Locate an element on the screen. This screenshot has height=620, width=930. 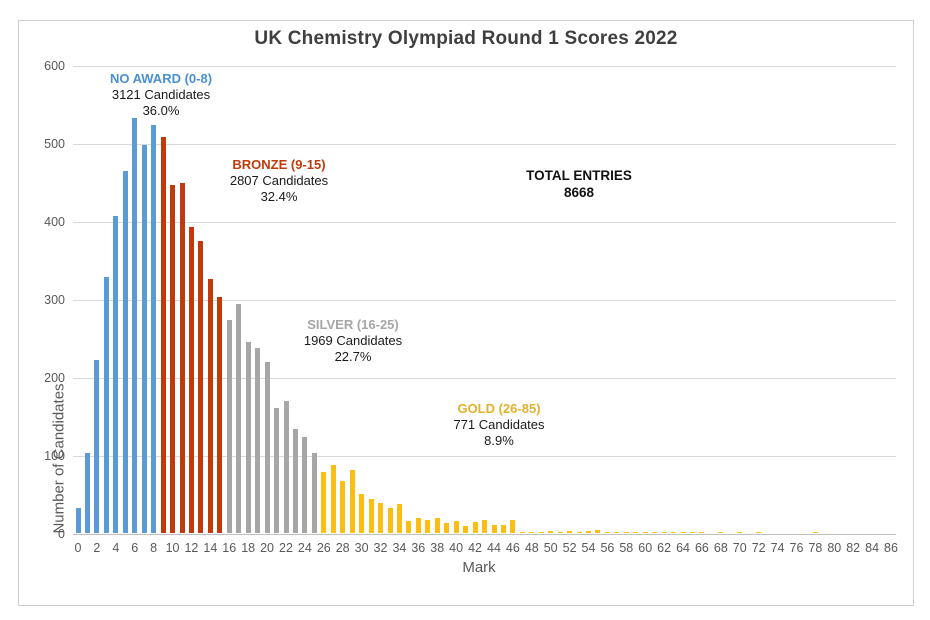
x-tick-74: 74 is located at coordinates (777, 548).